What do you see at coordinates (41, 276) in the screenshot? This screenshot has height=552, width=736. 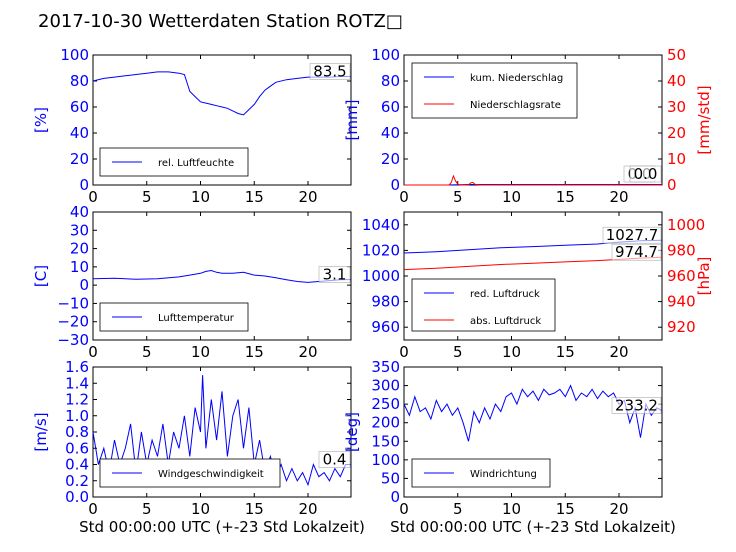 I see `y-axis-label: [C]` at bounding box center [41, 276].